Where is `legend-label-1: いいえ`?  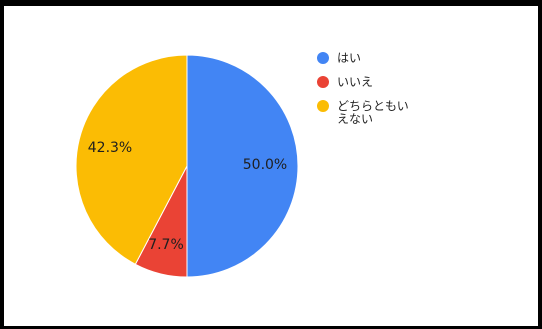 legend-label-1: いいえ is located at coordinates (355, 82).